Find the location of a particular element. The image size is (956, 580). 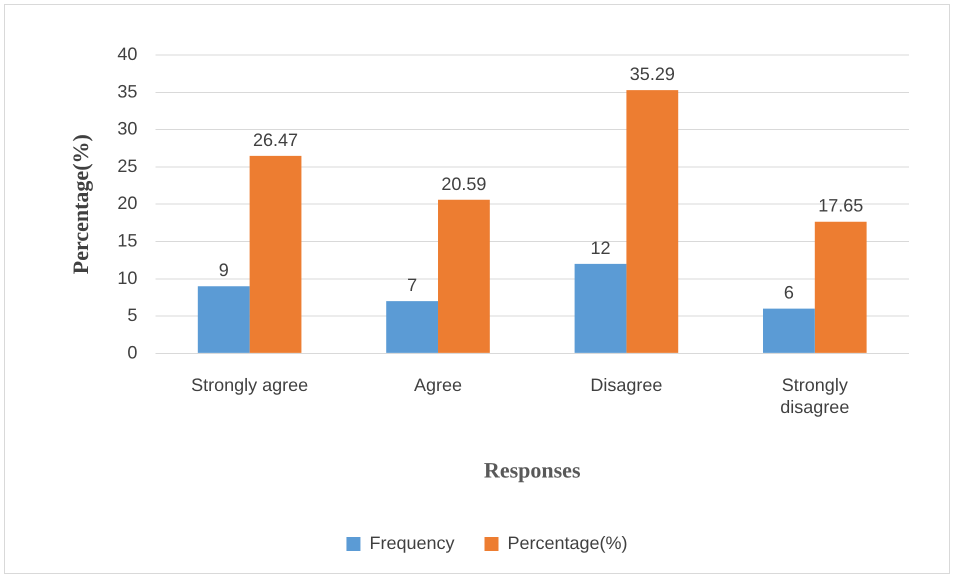

y-tick-label: 40 is located at coordinates (127, 54).